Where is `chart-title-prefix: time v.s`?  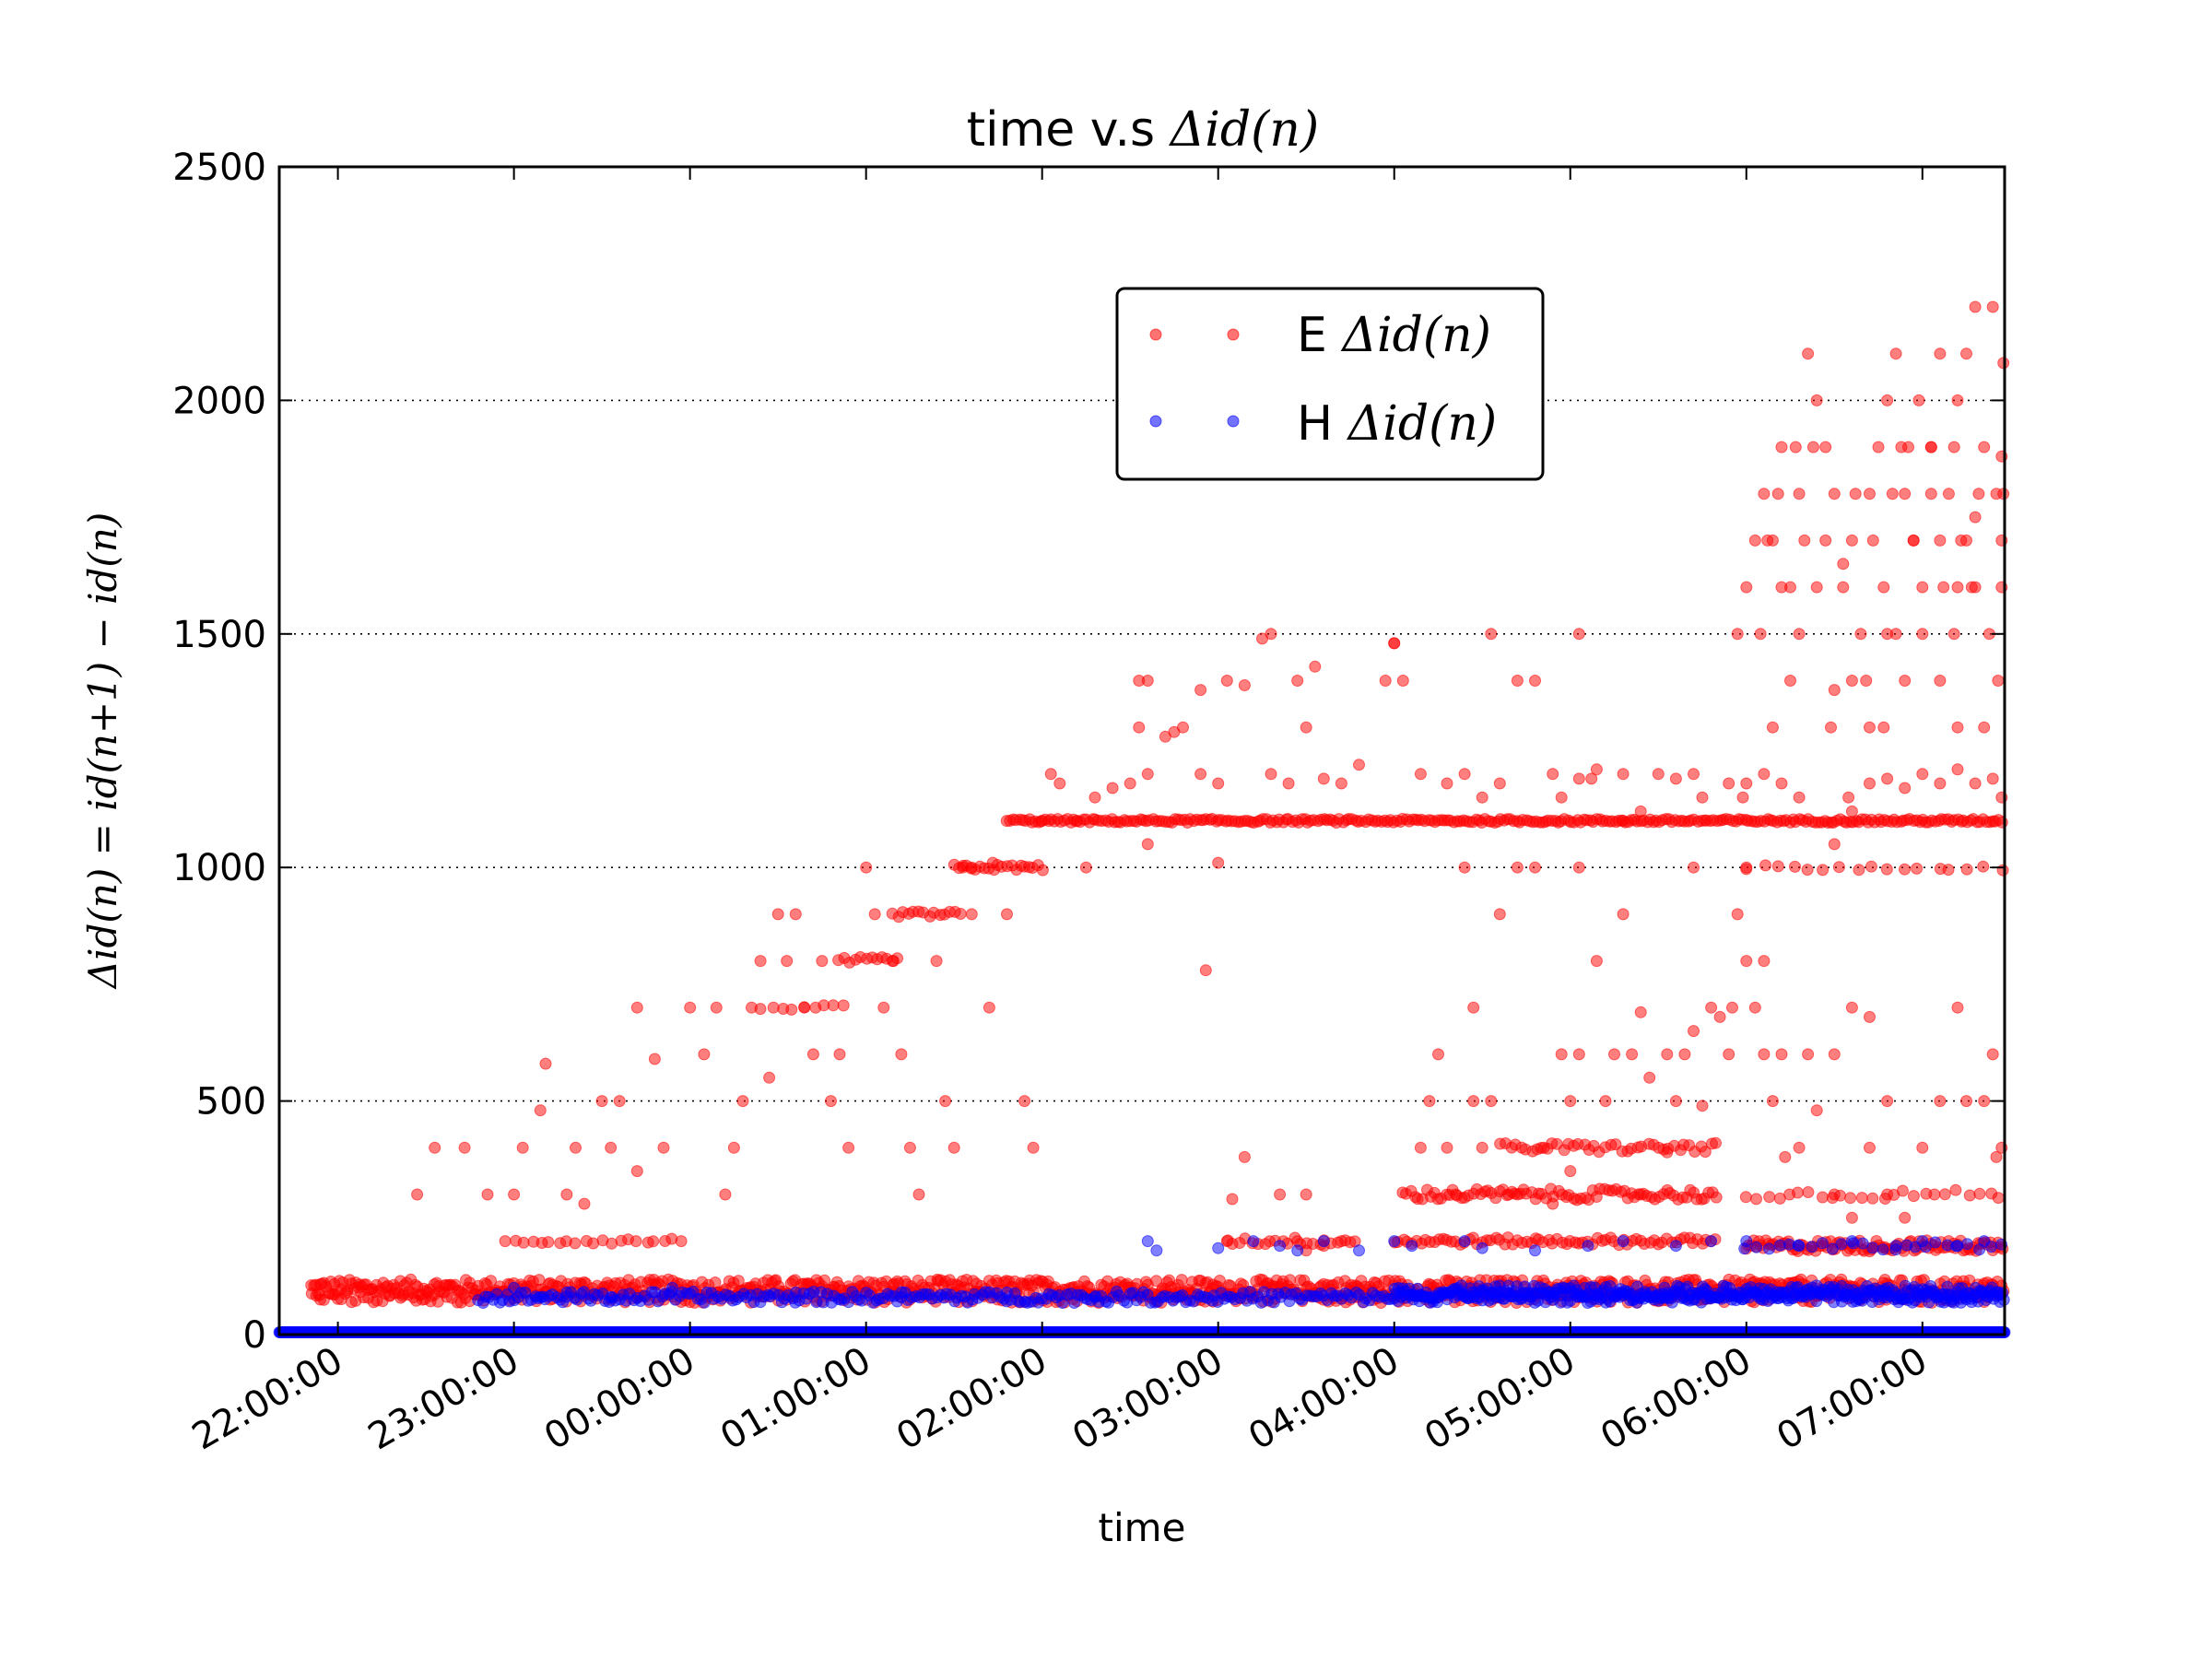 chart-title-prefix: time v.s is located at coordinates (1069, 130).